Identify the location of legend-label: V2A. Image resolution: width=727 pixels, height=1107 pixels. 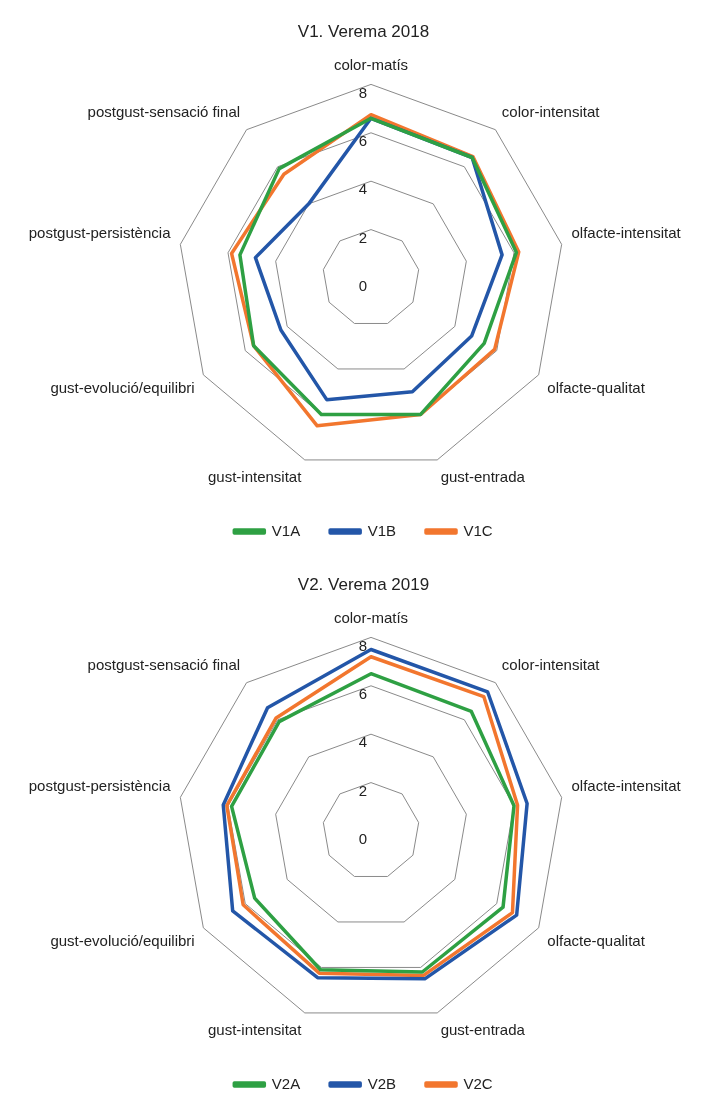
(286, 1083).